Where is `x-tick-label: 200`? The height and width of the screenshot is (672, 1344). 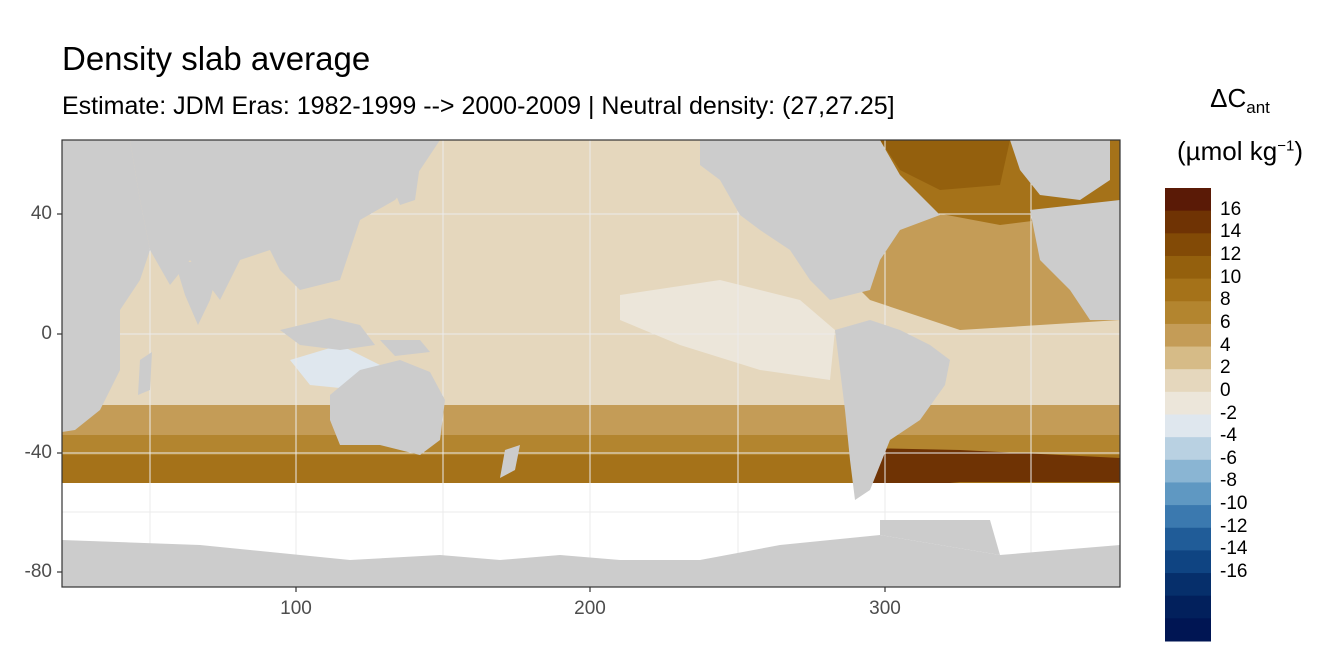 x-tick-label: 200 is located at coordinates (590, 608).